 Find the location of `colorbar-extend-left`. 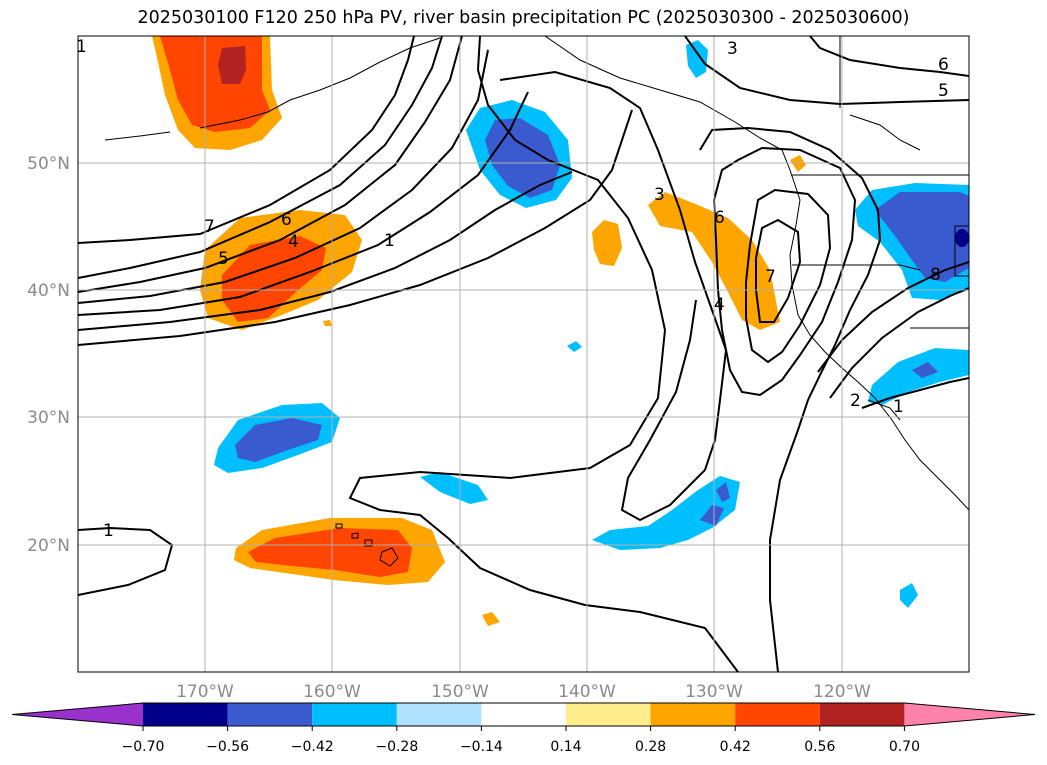

colorbar-extend-left is located at coordinates (77, 714).